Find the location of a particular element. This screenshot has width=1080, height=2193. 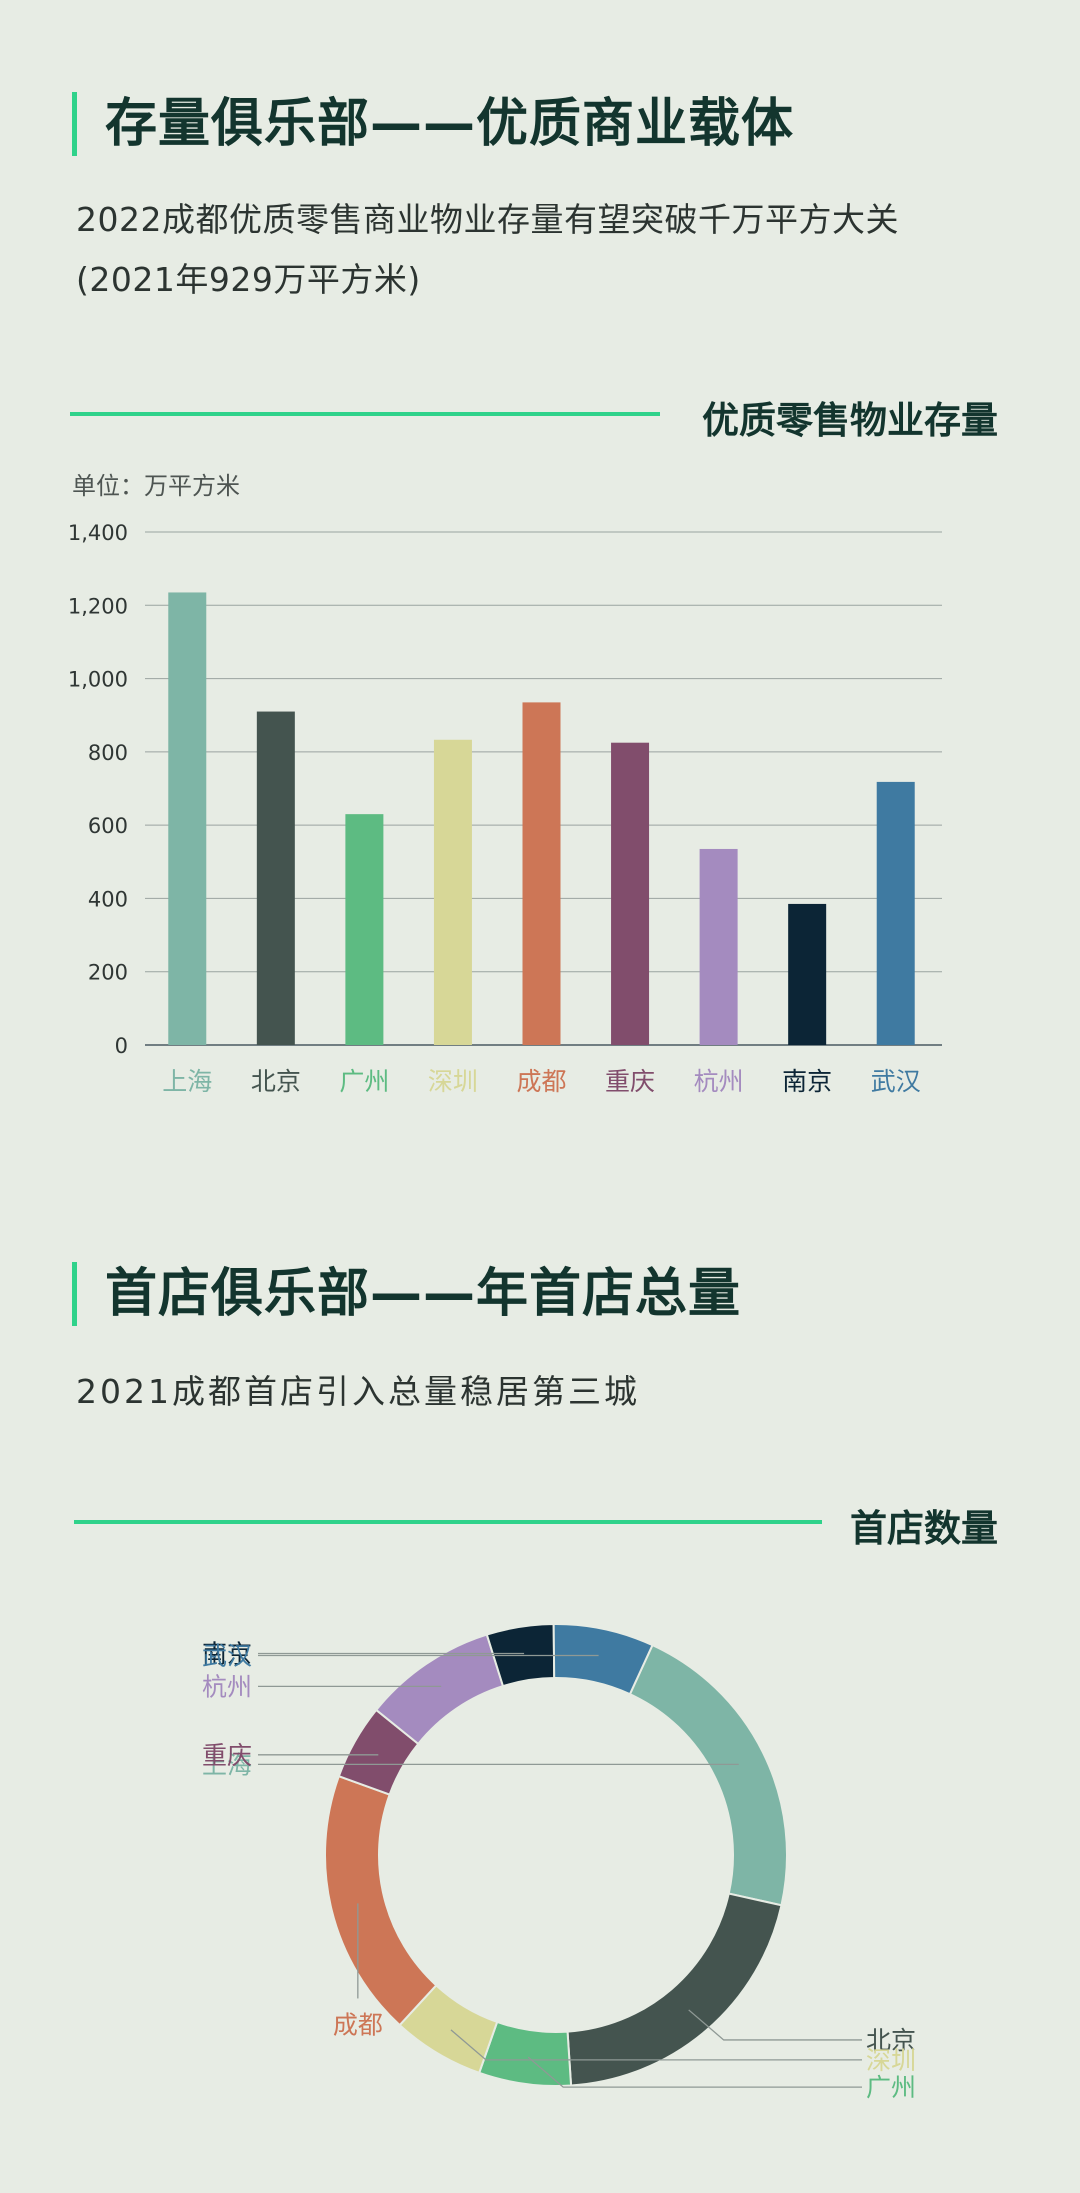

y-tick-label: 1,400 is located at coordinates (98, 533).